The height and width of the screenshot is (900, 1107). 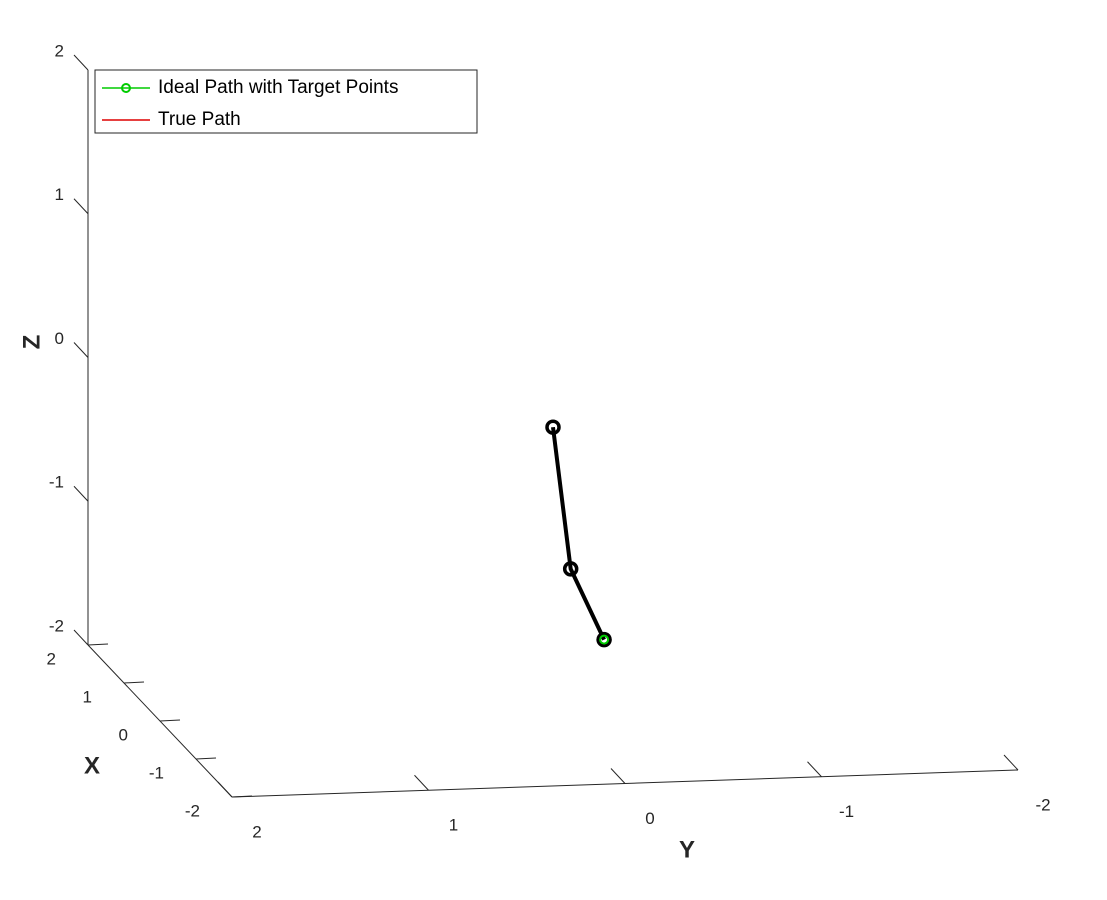 I want to click on y-tick-label: -2, so click(x=1042, y=804).